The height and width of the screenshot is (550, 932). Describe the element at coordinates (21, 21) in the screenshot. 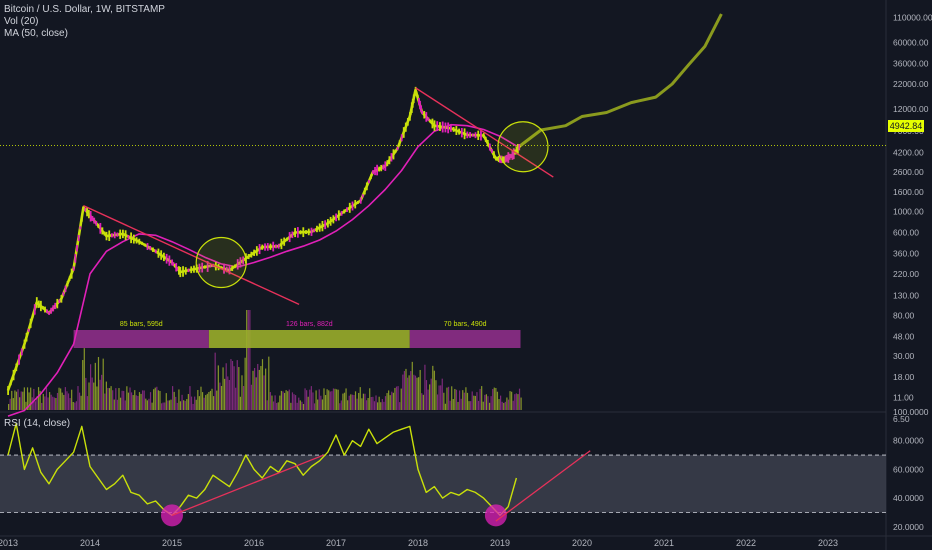

I see `vol-indicator-label: Vol (20)` at that location.